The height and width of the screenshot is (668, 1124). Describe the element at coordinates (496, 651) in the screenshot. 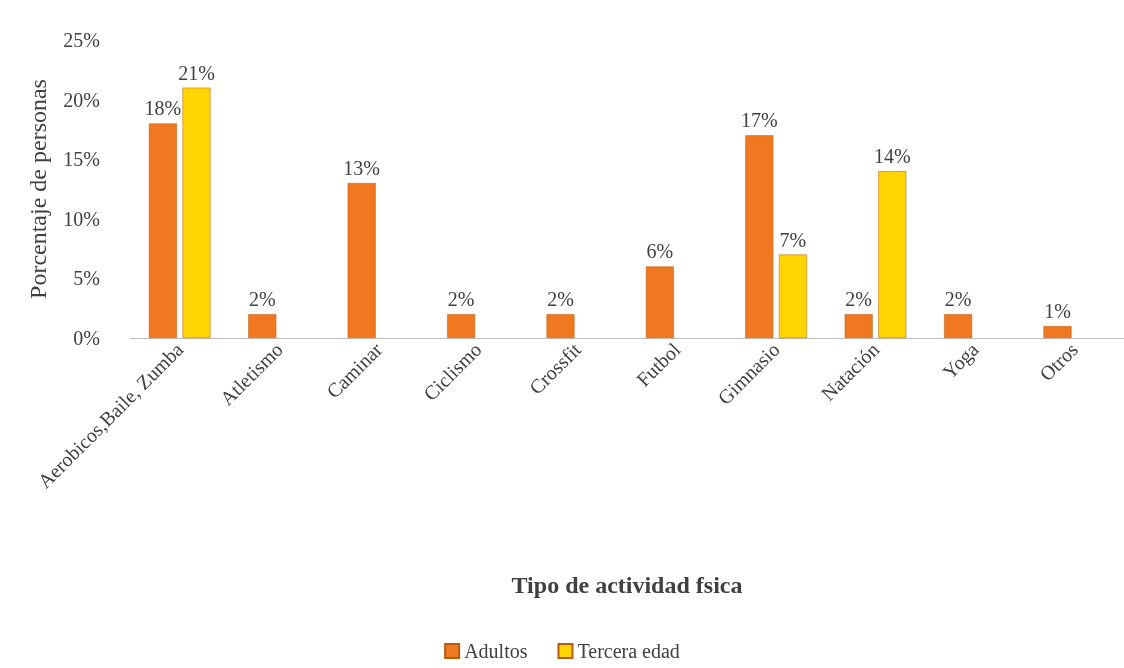

I see `legend-label: Adultos` at that location.